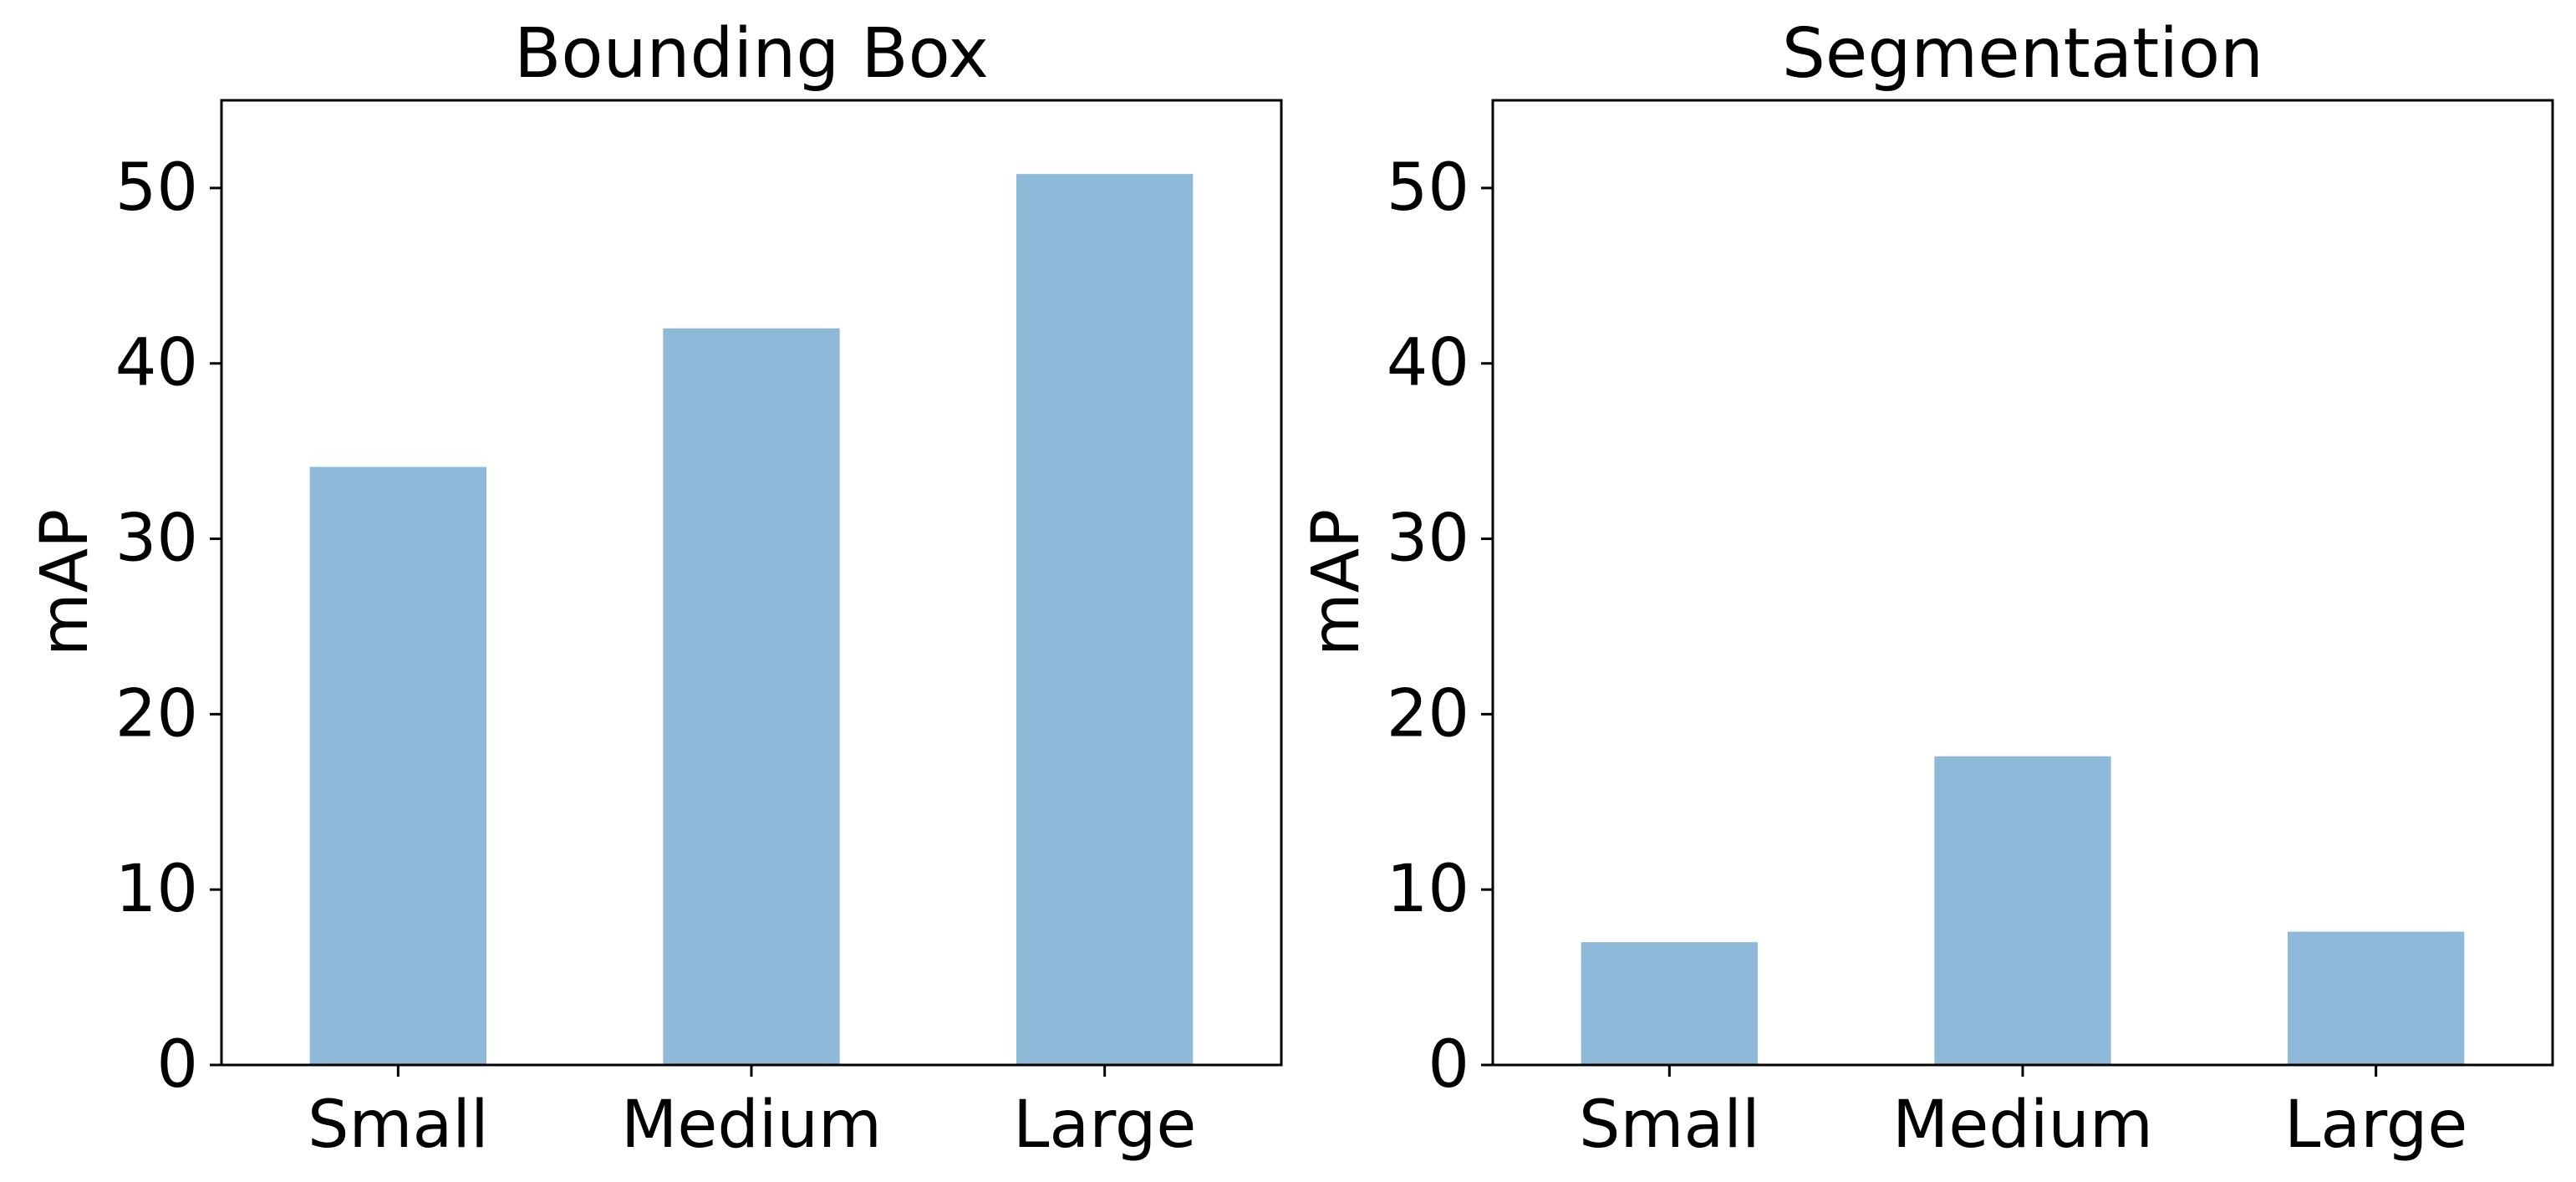  I want to click on segmentation-xtick-label-large: Large, so click(2375, 1125).